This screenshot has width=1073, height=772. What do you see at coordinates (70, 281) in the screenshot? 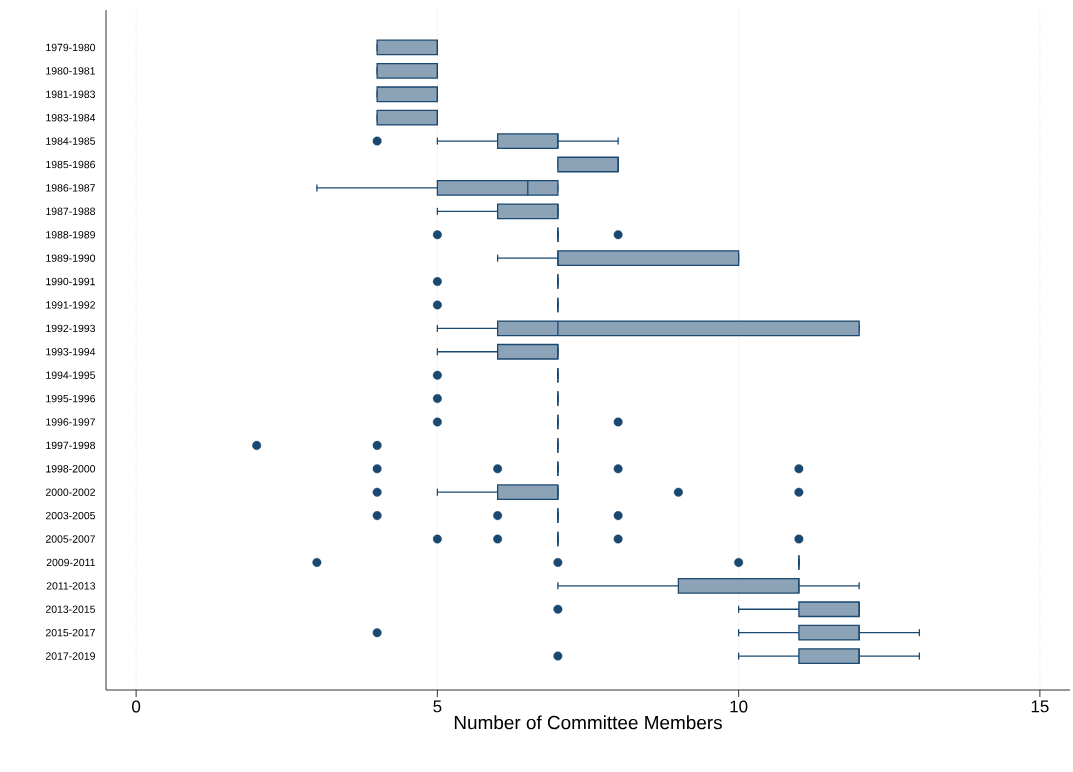
I see `y-tick-label: 1990-1991` at bounding box center [70, 281].